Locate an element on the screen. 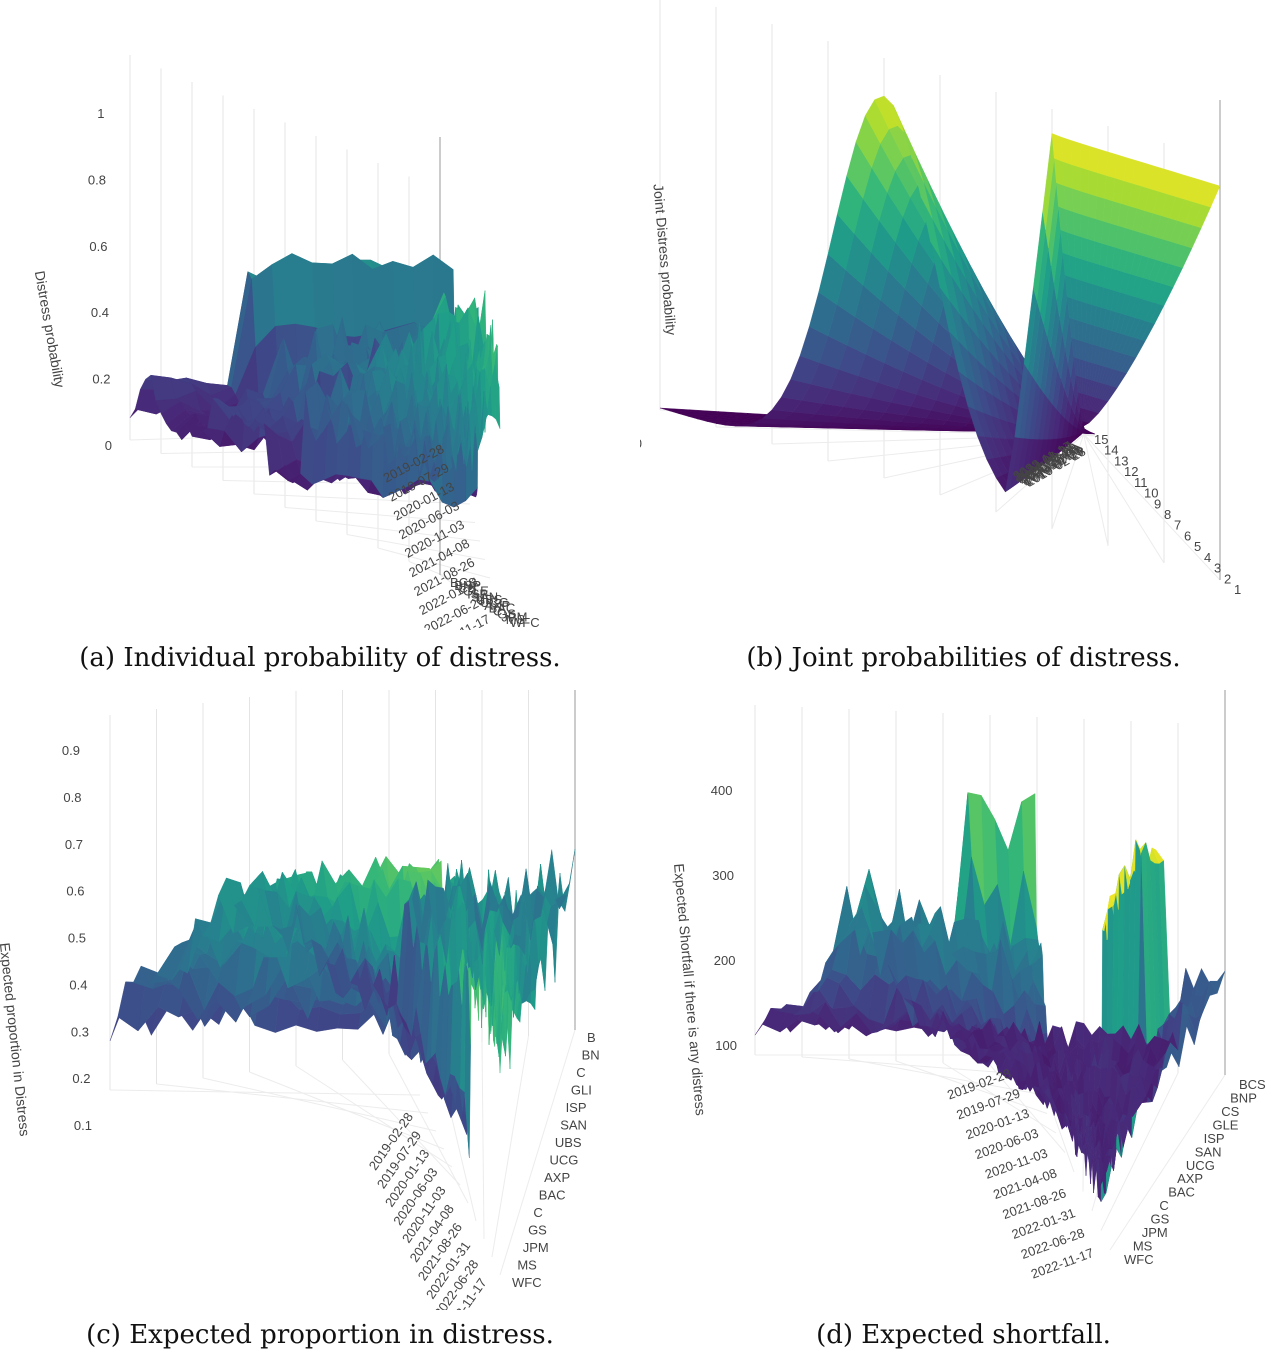  caption-b: (b) Joint probabilities of distress. is located at coordinates (963, 658).